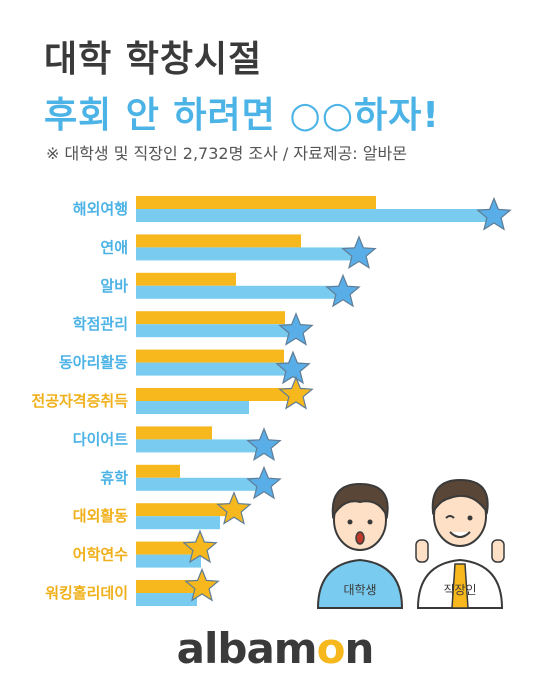 Image resolution: width=550 pixels, height=694 pixels. What do you see at coordinates (226, 153) in the screenshot?
I see `survey-note: ※ 대학생 및 직장인 2,732명 조사 / 자료제공: 알바몬` at bounding box center [226, 153].